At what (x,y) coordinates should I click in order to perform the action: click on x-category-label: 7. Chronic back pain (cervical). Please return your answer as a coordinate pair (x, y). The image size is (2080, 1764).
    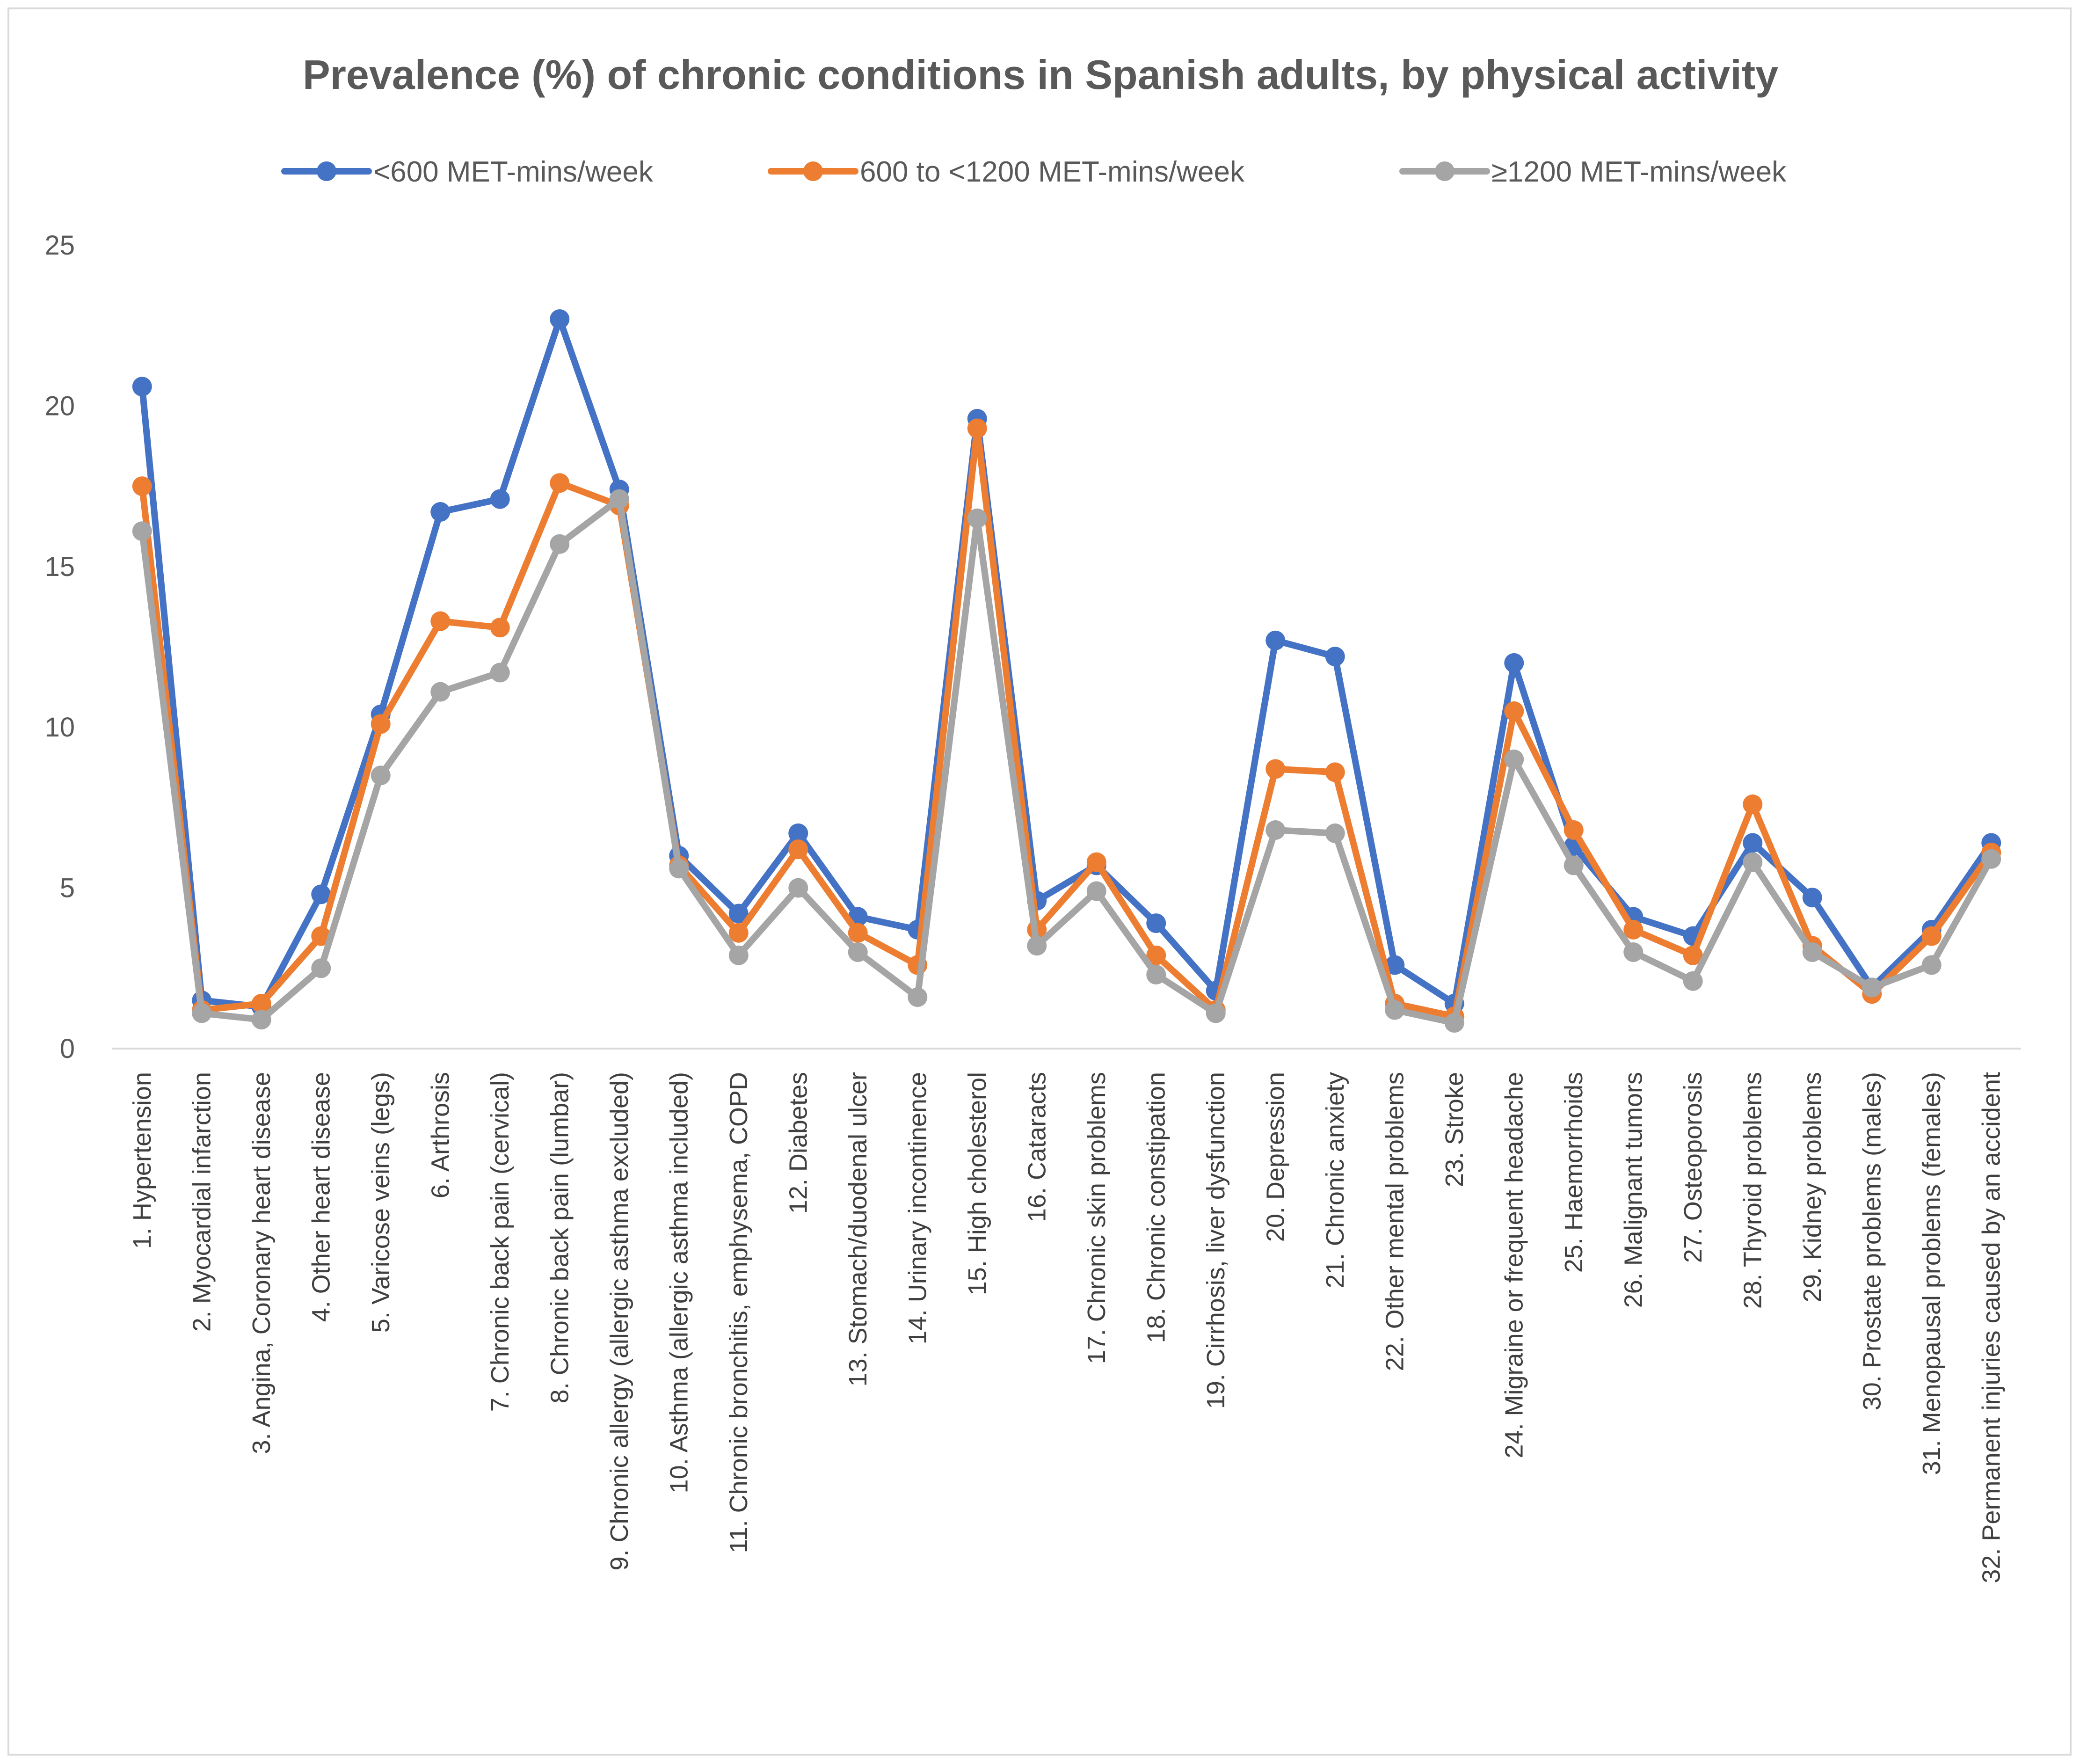
    Looking at the image, I should click on (500, 1242).